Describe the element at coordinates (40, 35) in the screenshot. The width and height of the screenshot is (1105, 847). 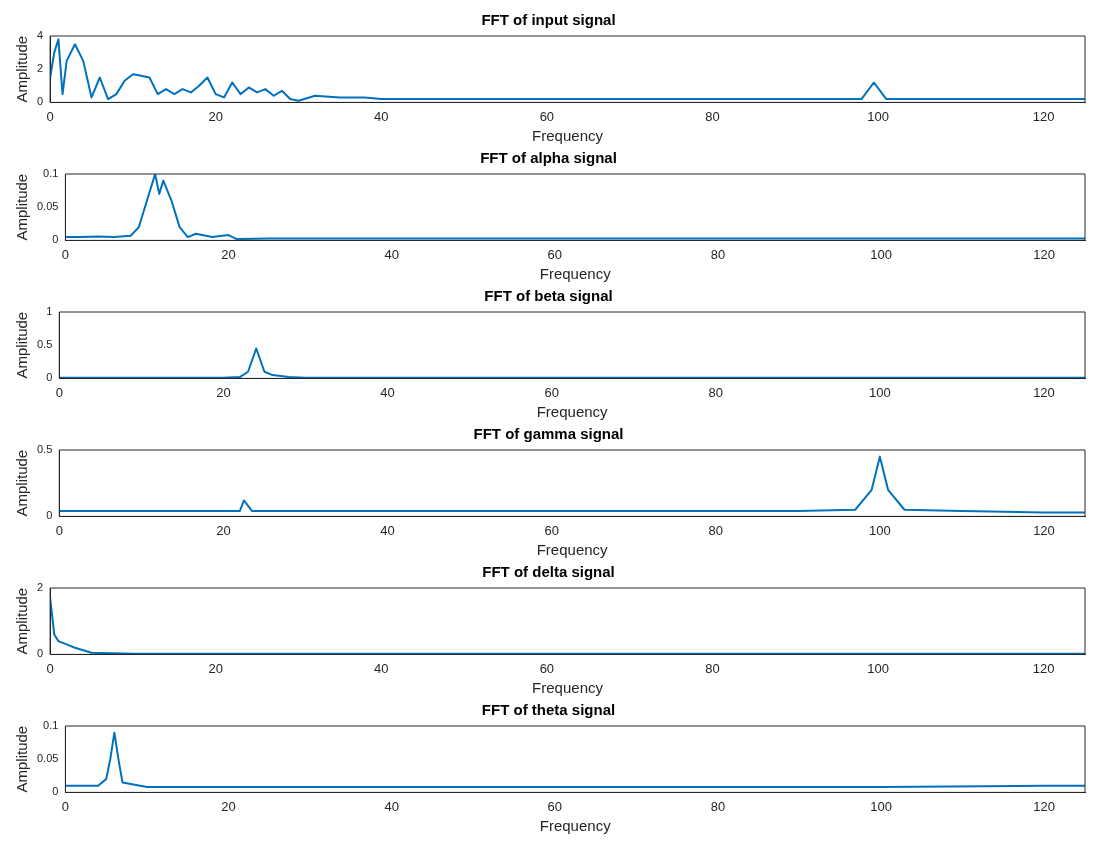
I see `y-tick-label: 4` at that location.